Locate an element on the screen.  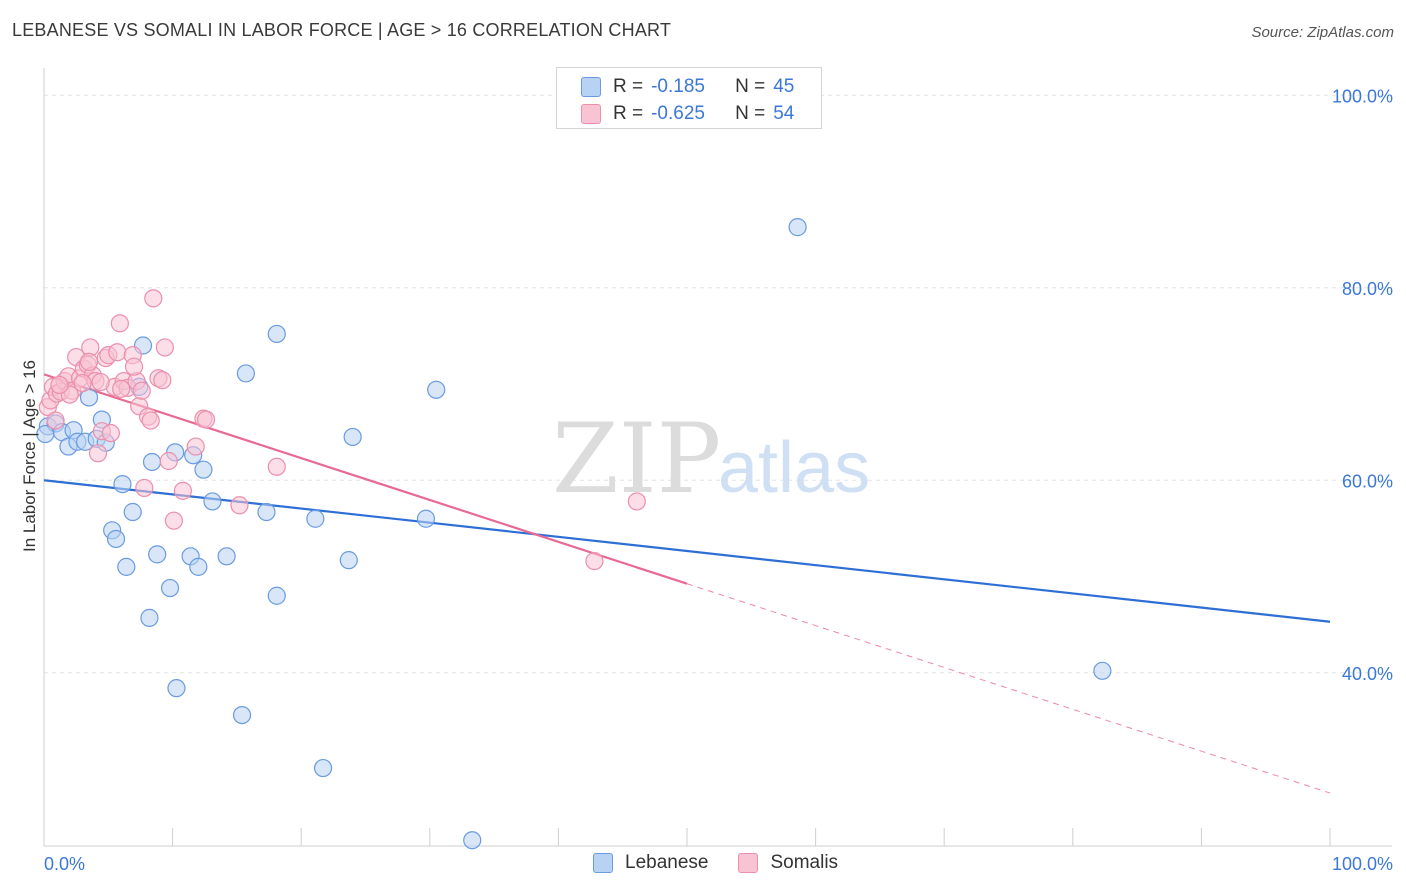
legend-swatch-pink is located at coordinates (591, 114).